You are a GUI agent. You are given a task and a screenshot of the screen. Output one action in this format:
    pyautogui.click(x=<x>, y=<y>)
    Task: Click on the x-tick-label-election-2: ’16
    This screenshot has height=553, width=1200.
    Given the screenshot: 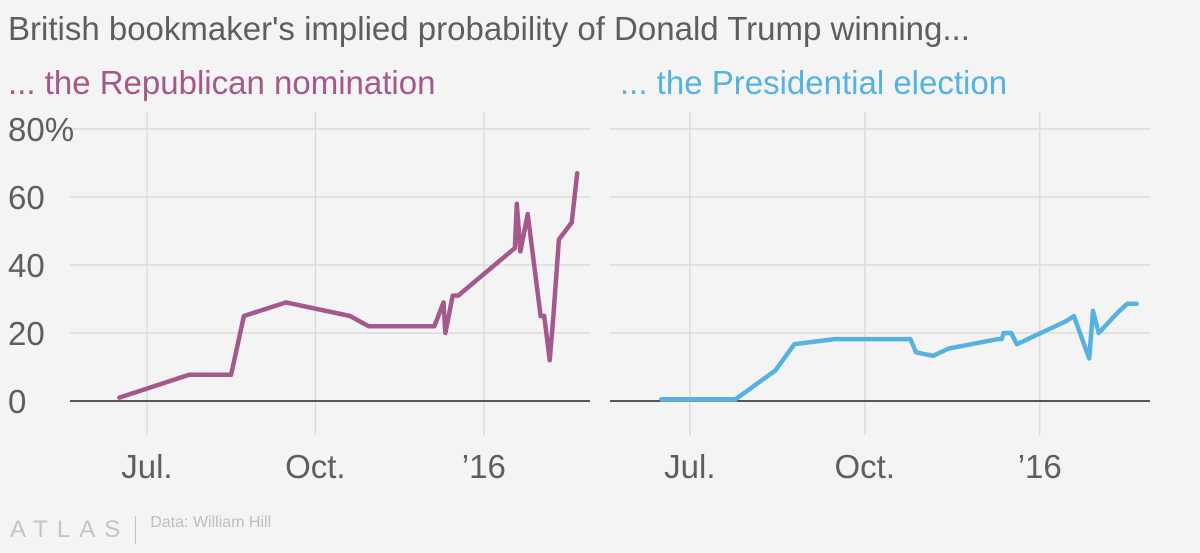 What is the action you would take?
    pyautogui.click(x=1040, y=466)
    